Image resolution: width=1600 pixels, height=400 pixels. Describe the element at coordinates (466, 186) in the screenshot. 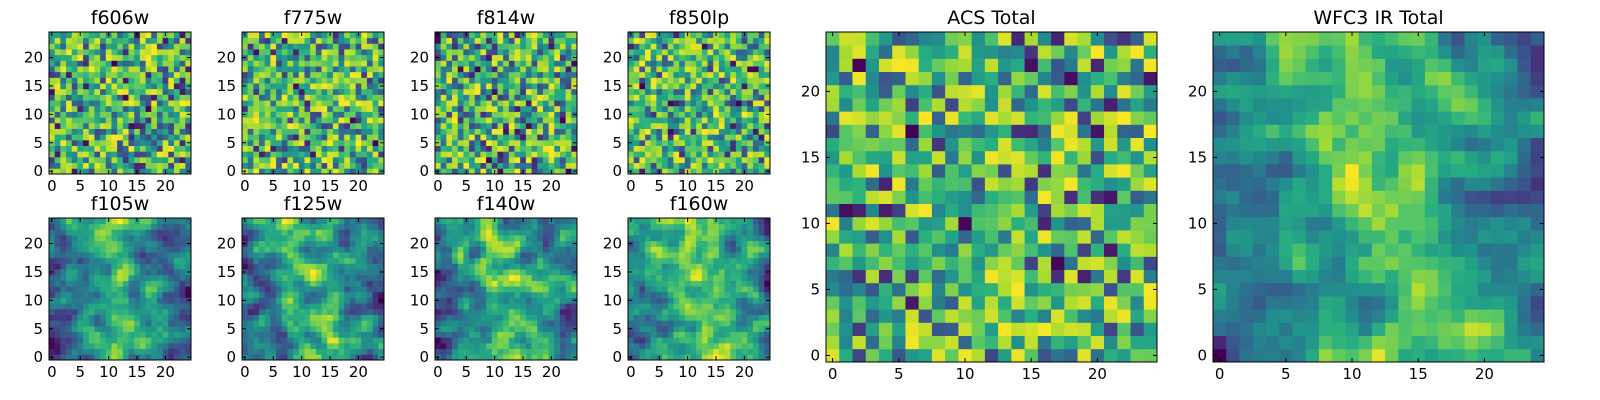

I see `x-tick-label: 5` at that location.